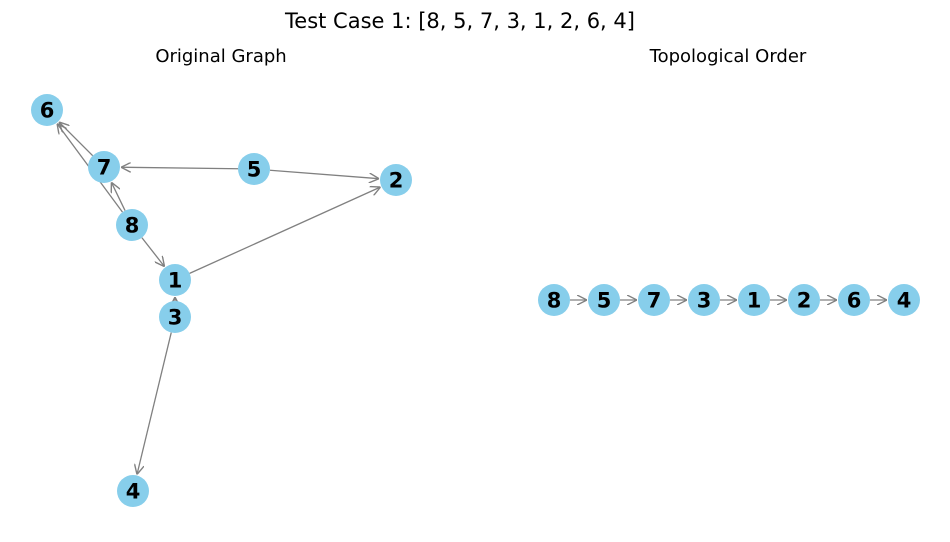 This screenshot has width=950, height=542. I want to click on node-1-label: 1, so click(175, 281).